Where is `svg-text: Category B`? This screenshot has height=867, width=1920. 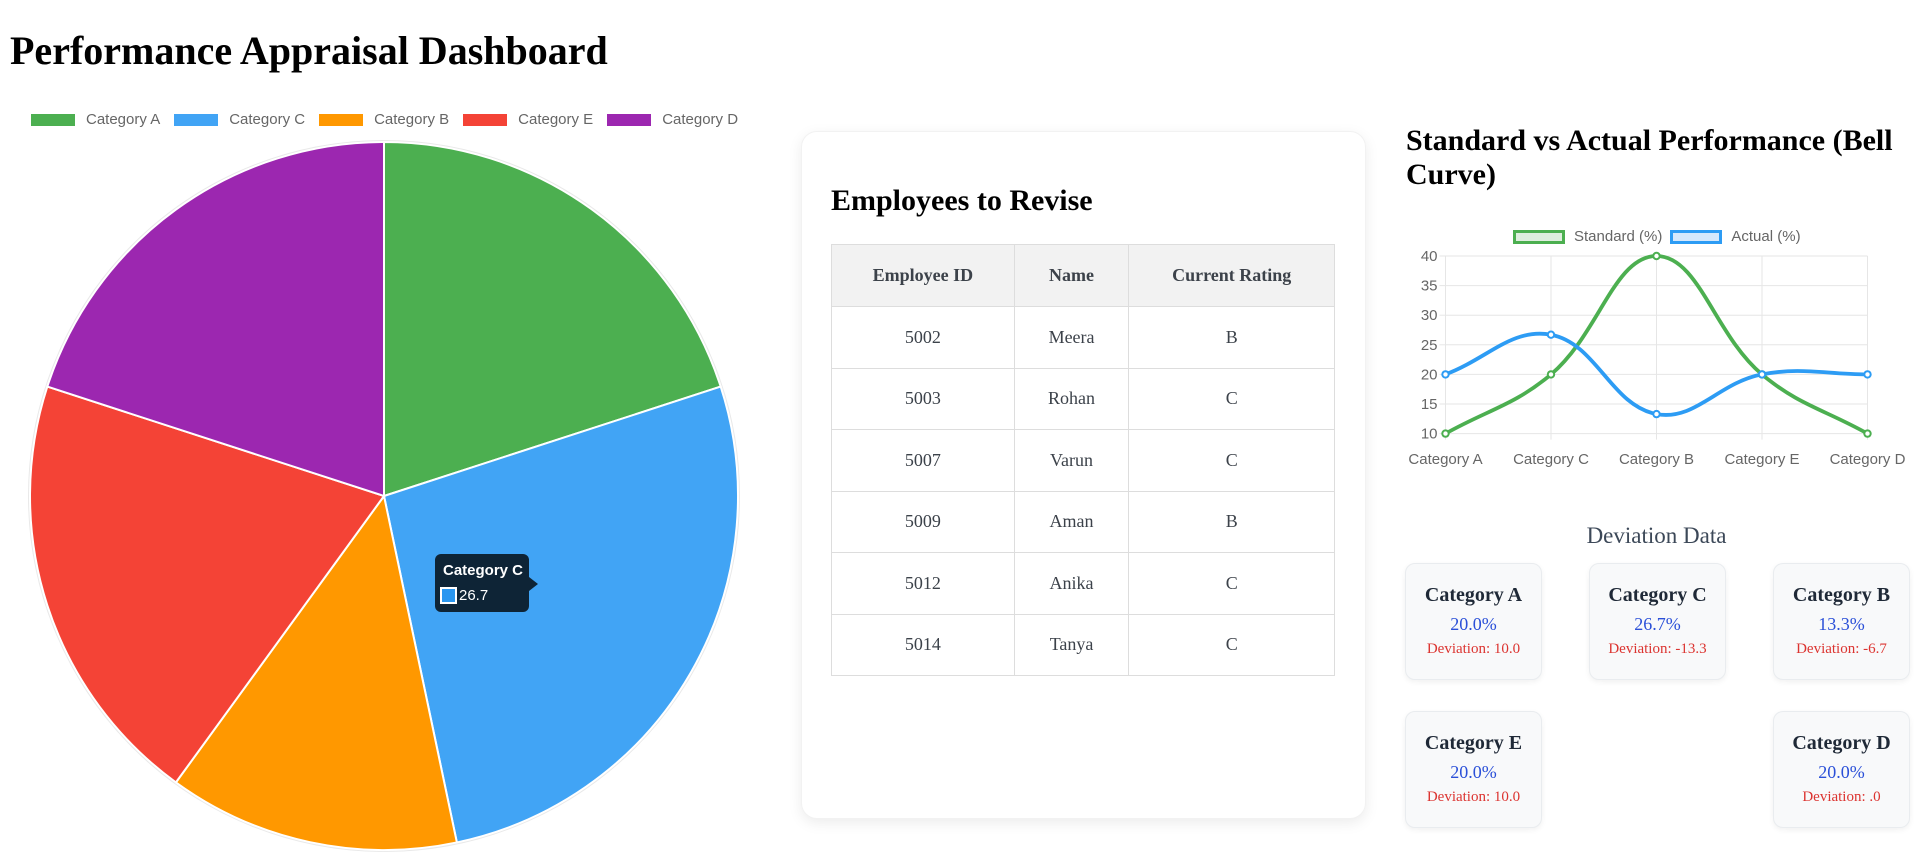
svg-text: Category B is located at coordinates (1656, 459).